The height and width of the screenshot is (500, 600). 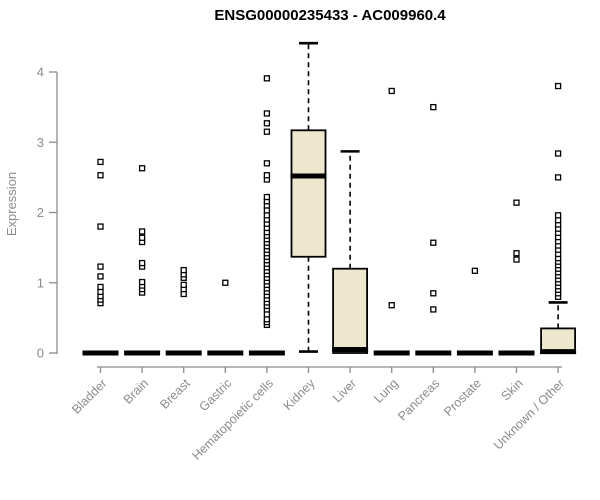 What do you see at coordinates (89, 396) in the screenshot?
I see `x-tick-label: Bladder` at bounding box center [89, 396].